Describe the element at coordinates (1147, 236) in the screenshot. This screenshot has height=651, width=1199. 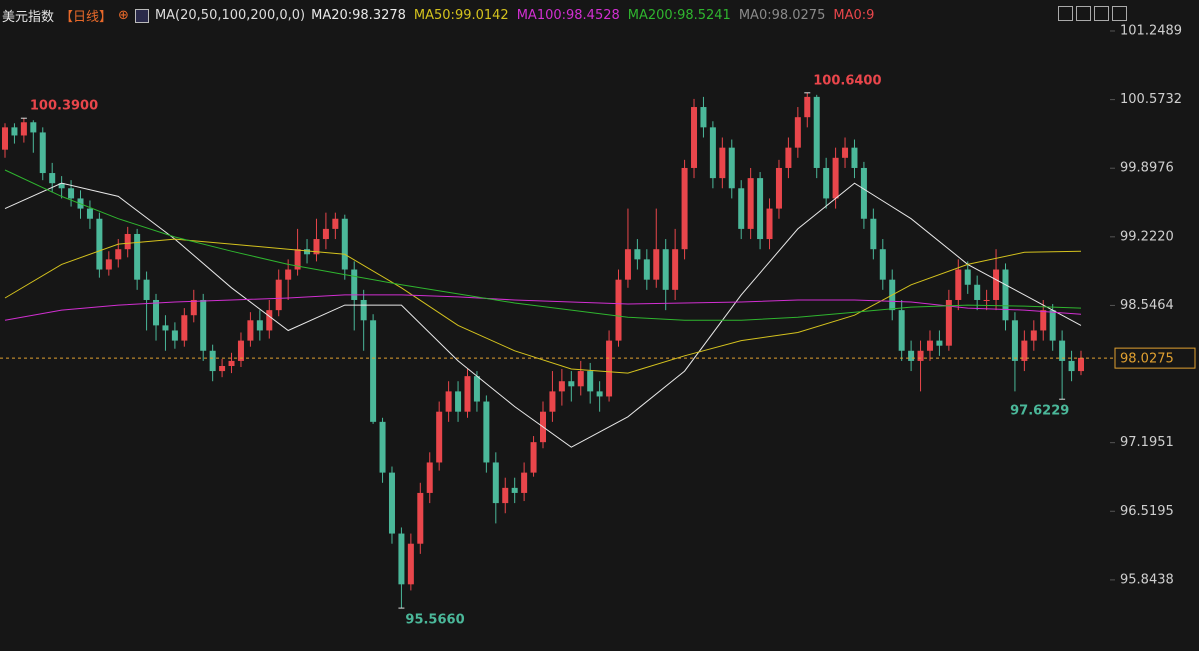
I see `y-tick-label: 99.2220` at that location.